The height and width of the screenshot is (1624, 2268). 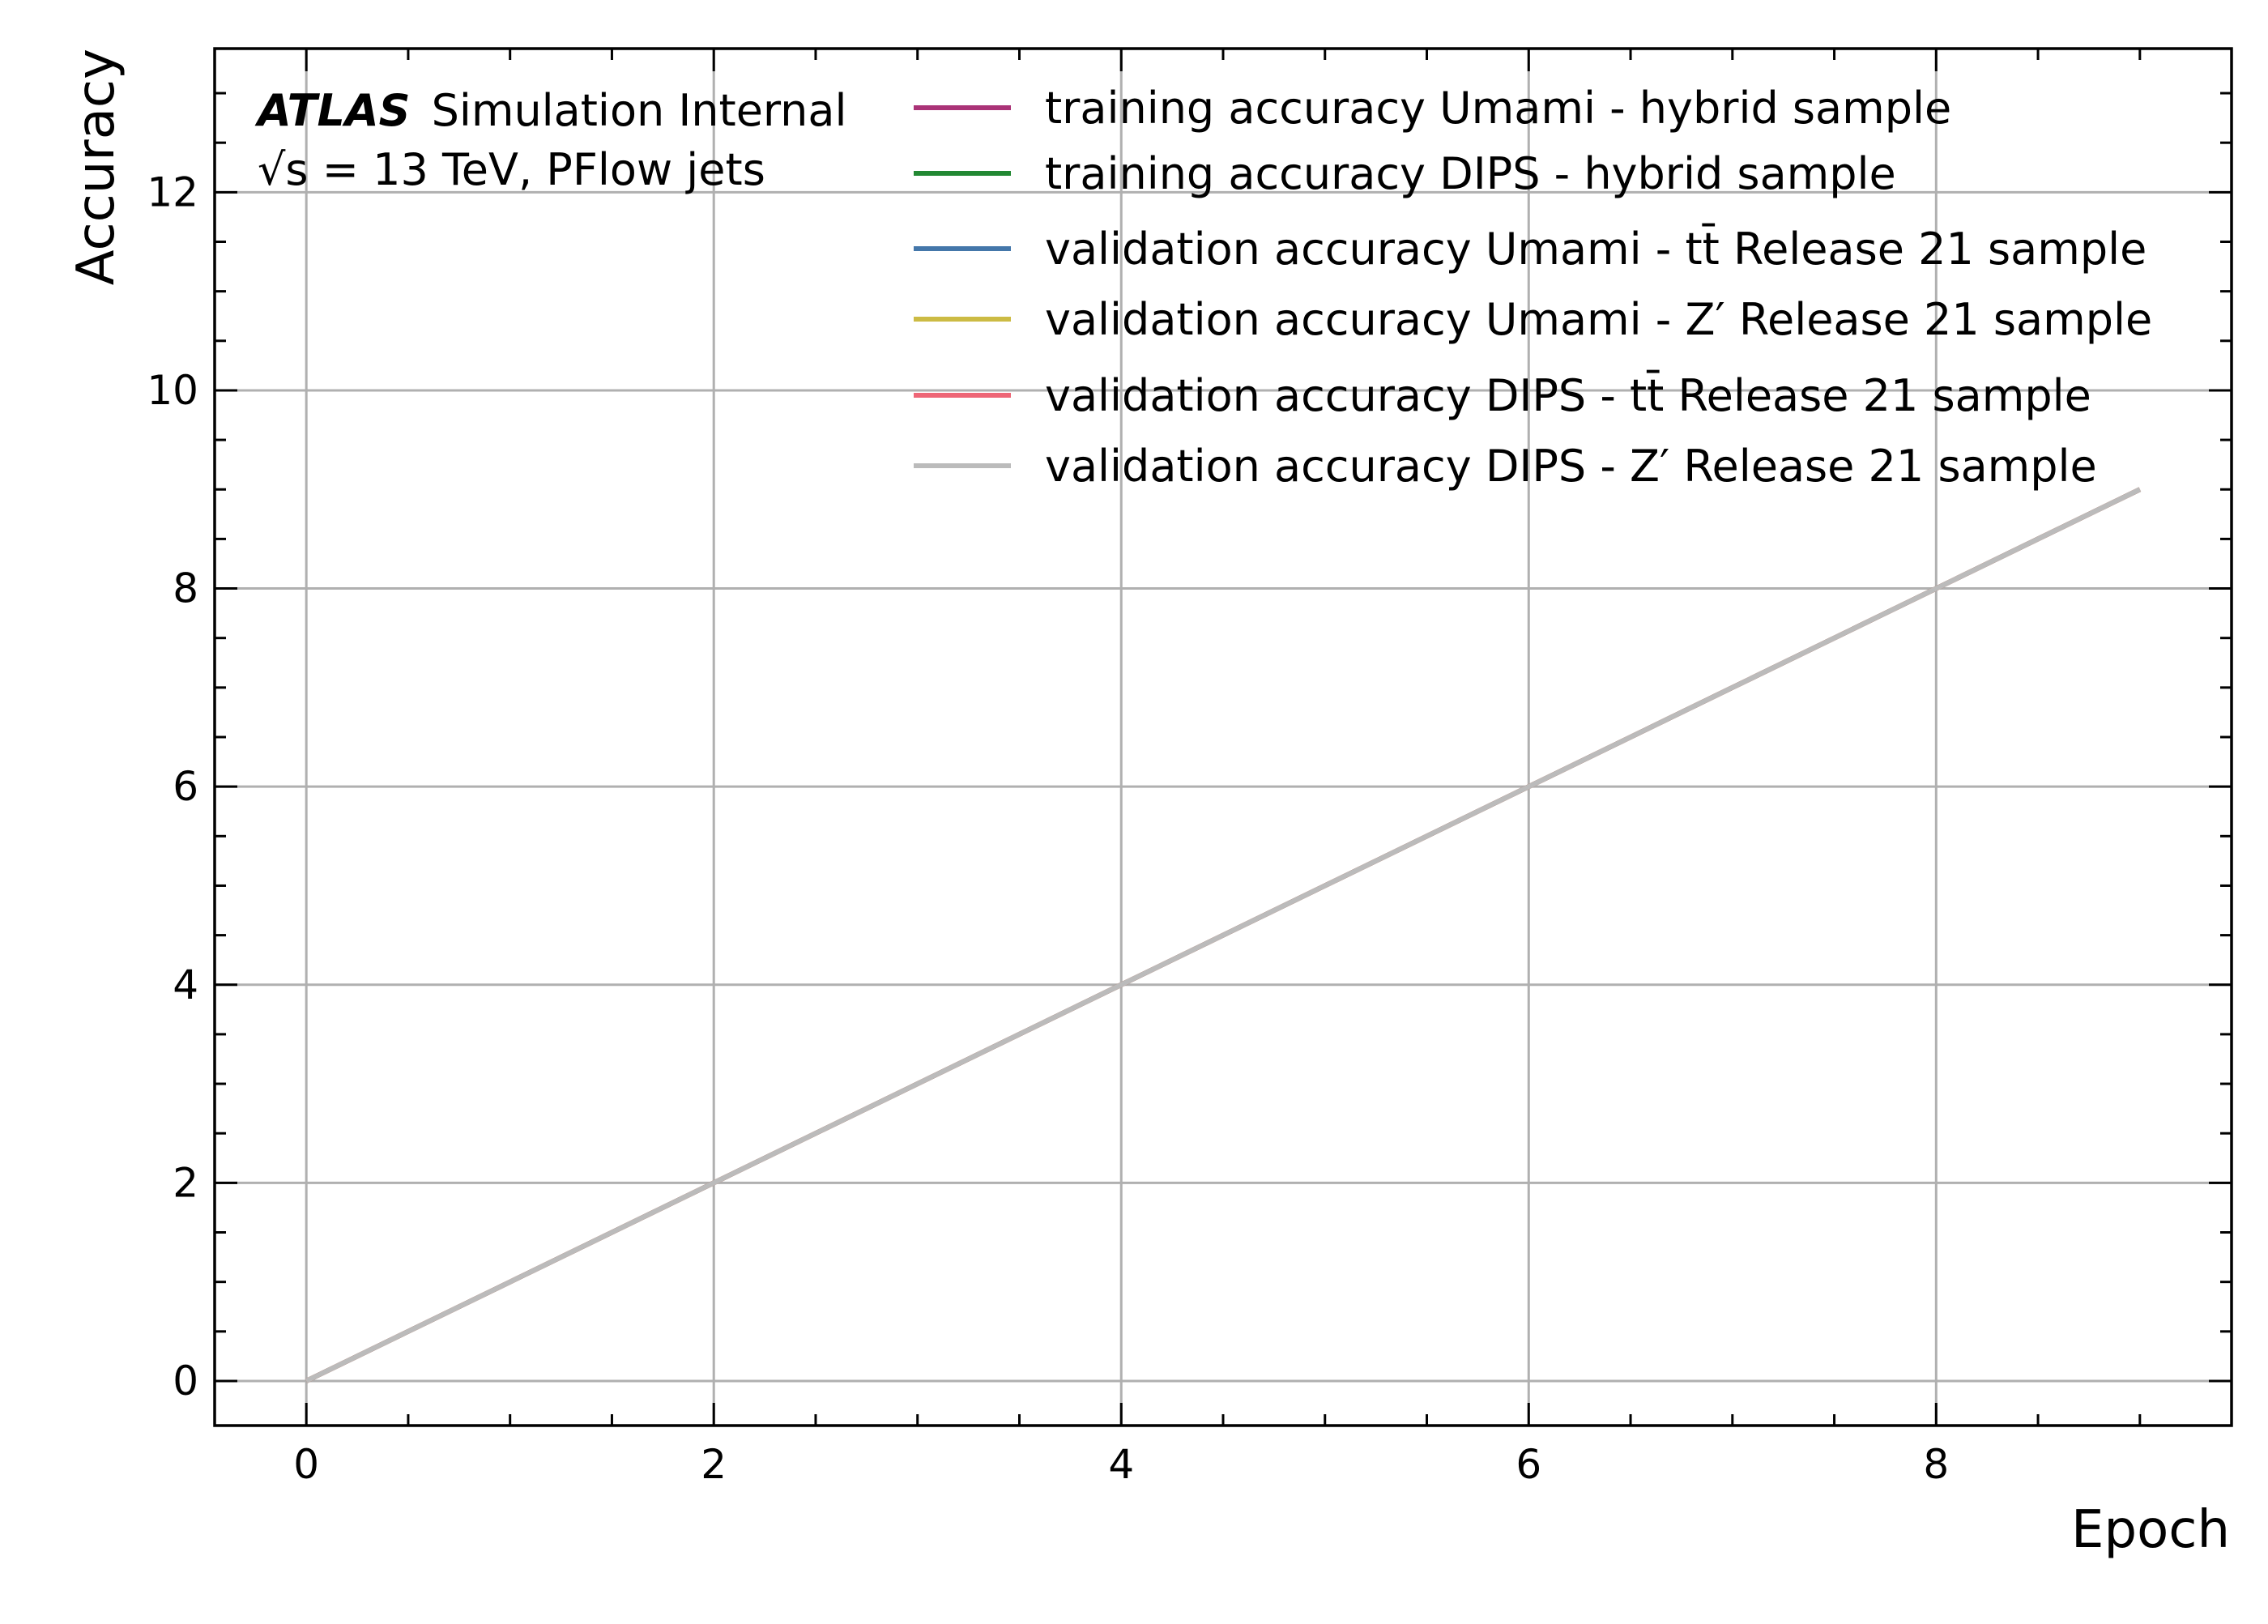 I want to click on atlas-label: ATLAS, so click(x=332, y=110).